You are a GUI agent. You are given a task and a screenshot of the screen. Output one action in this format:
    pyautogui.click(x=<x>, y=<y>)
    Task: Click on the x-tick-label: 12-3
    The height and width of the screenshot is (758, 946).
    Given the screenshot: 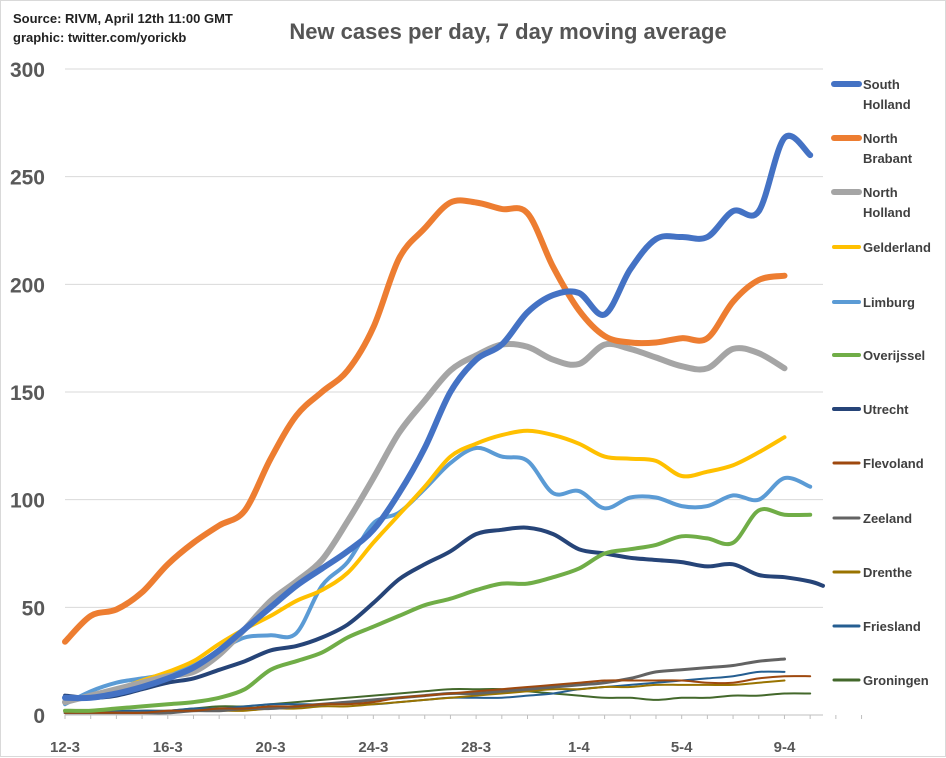 What is the action you would take?
    pyautogui.click(x=65, y=747)
    